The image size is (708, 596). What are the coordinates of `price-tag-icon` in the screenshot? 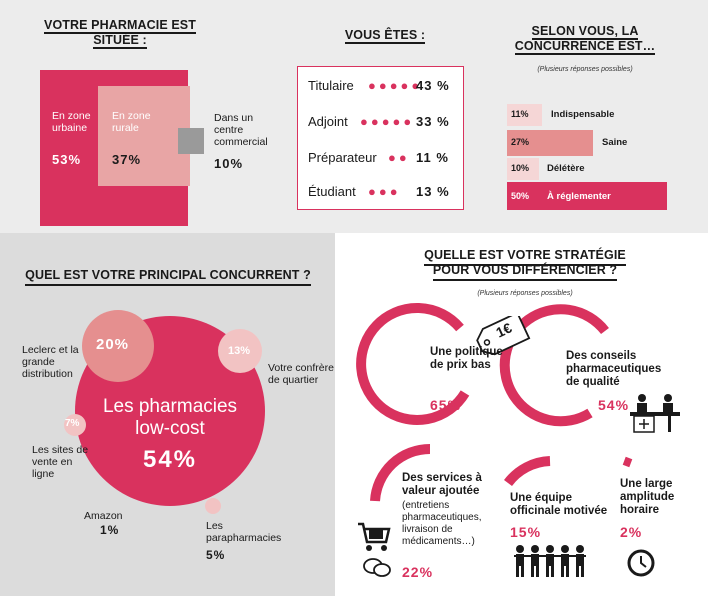 It's located at (503, 336).